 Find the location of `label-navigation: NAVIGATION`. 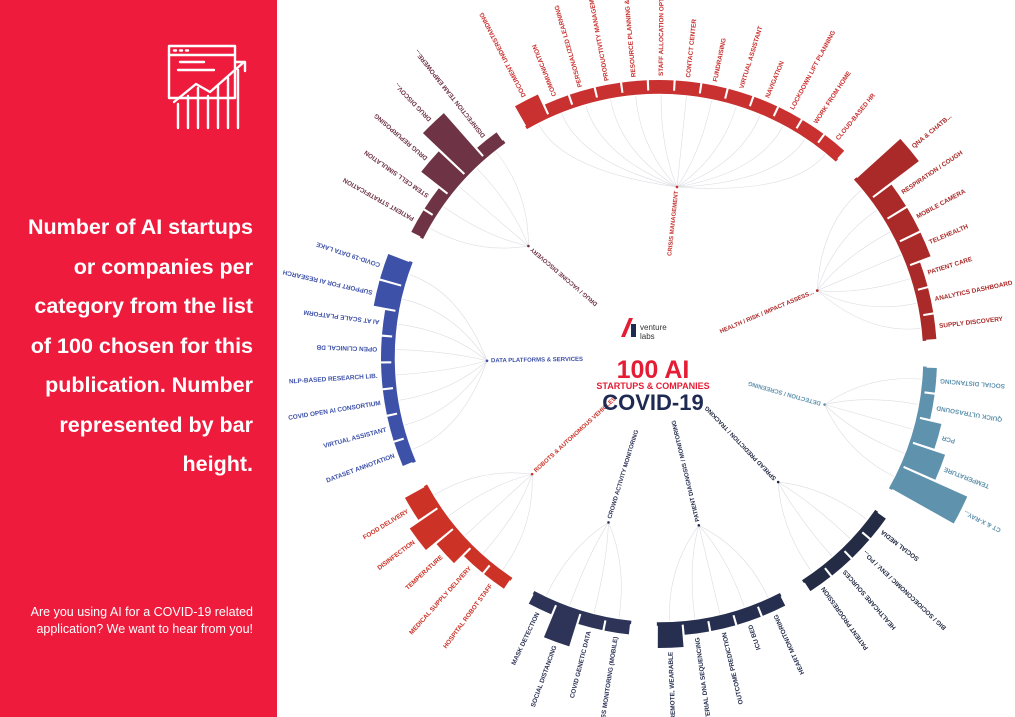

label-navigation: NAVIGATION is located at coordinates (775, 79).